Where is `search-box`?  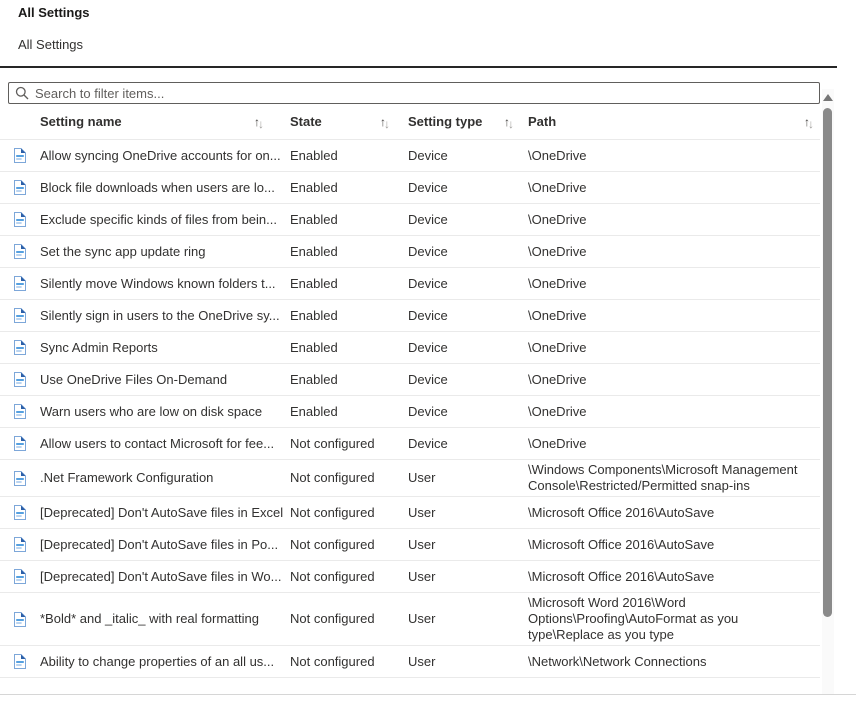 search-box is located at coordinates (414, 93).